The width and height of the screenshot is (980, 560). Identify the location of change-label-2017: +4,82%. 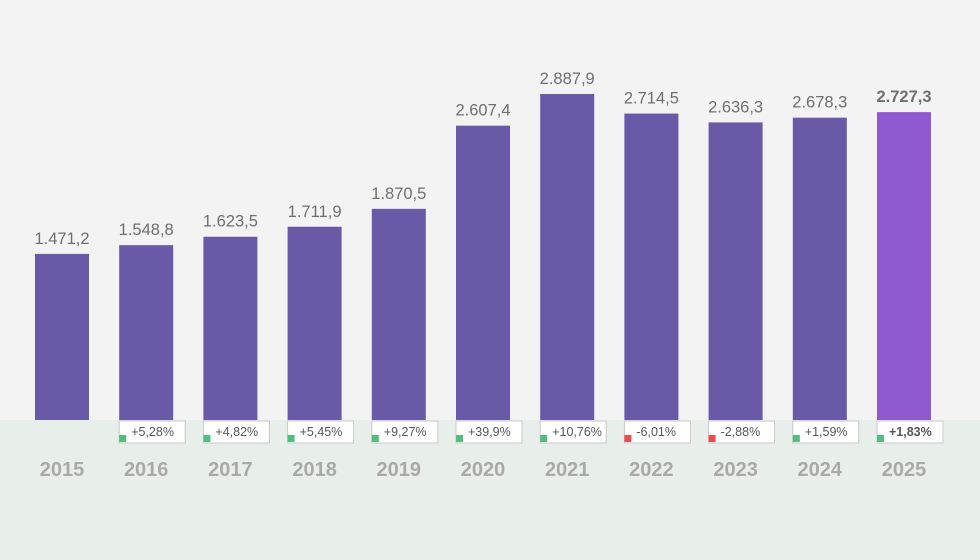
(236, 432).